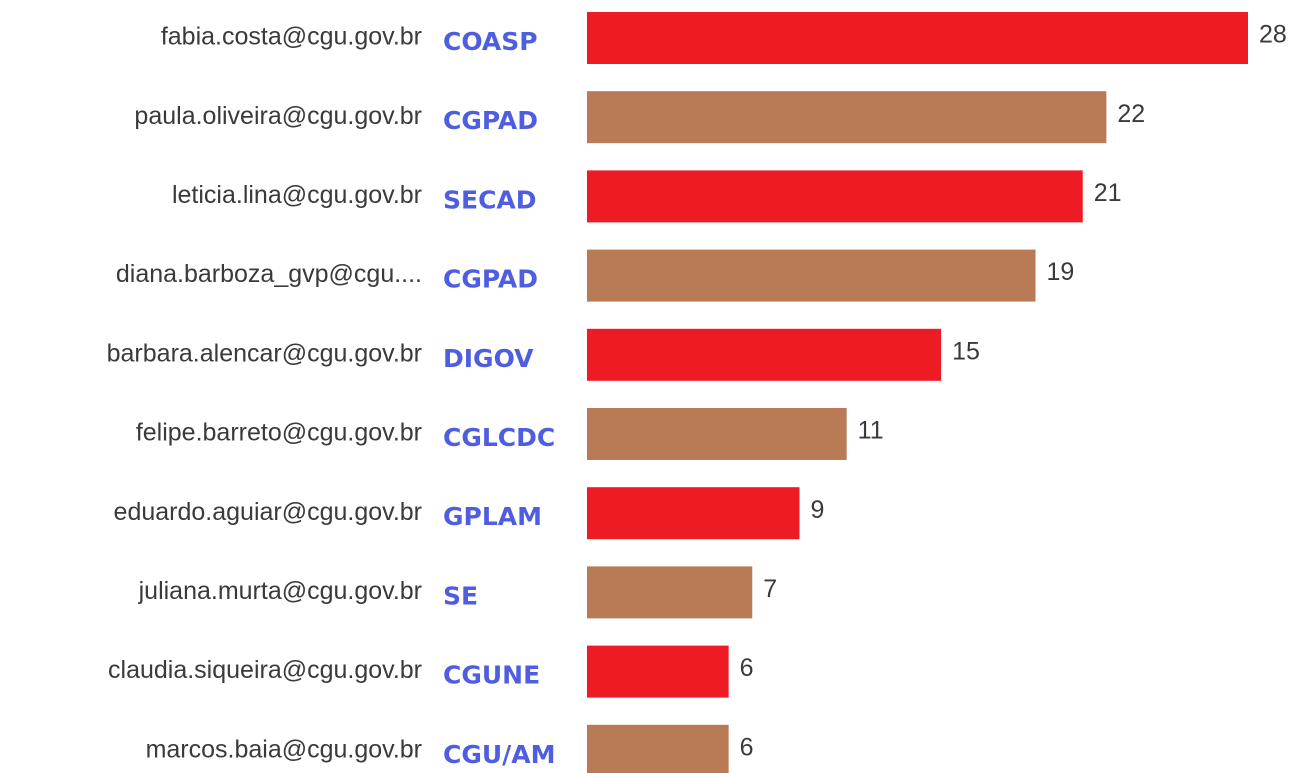 The height and width of the screenshot is (773, 1296). Describe the element at coordinates (871, 431) in the screenshot. I see `value-label: 11` at that location.